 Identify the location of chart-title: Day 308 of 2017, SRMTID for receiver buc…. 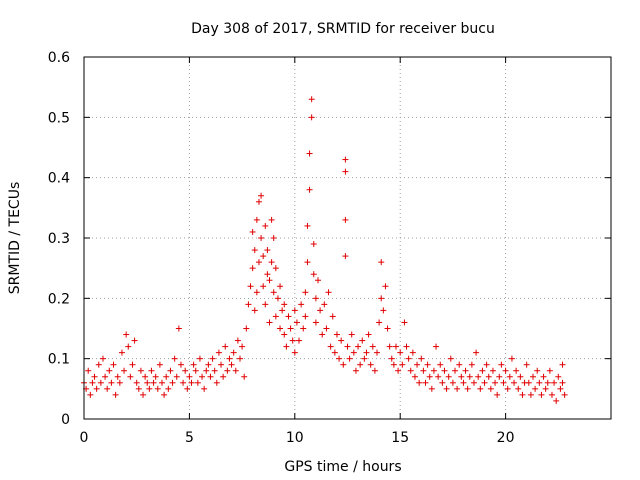
(343, 29).